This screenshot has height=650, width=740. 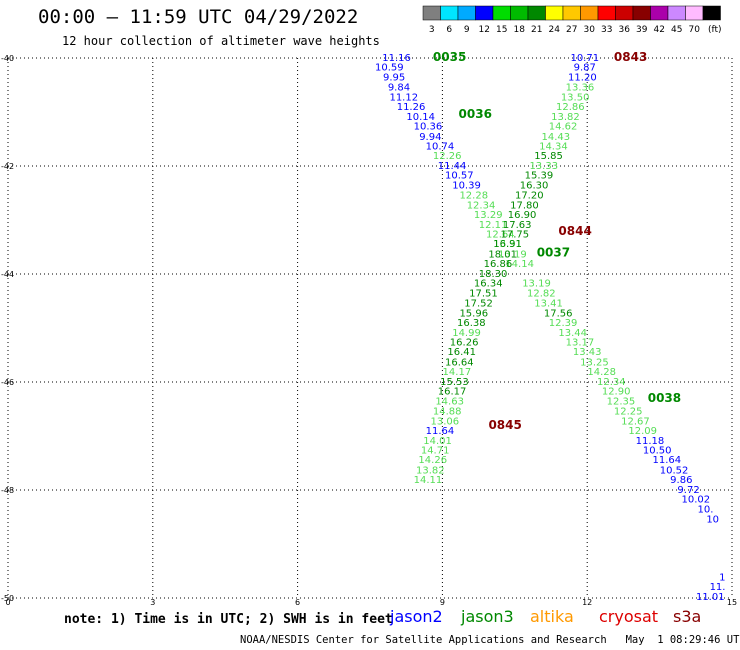 I want to click on swh-data-label: 12.11, so click(x=493, y=225).